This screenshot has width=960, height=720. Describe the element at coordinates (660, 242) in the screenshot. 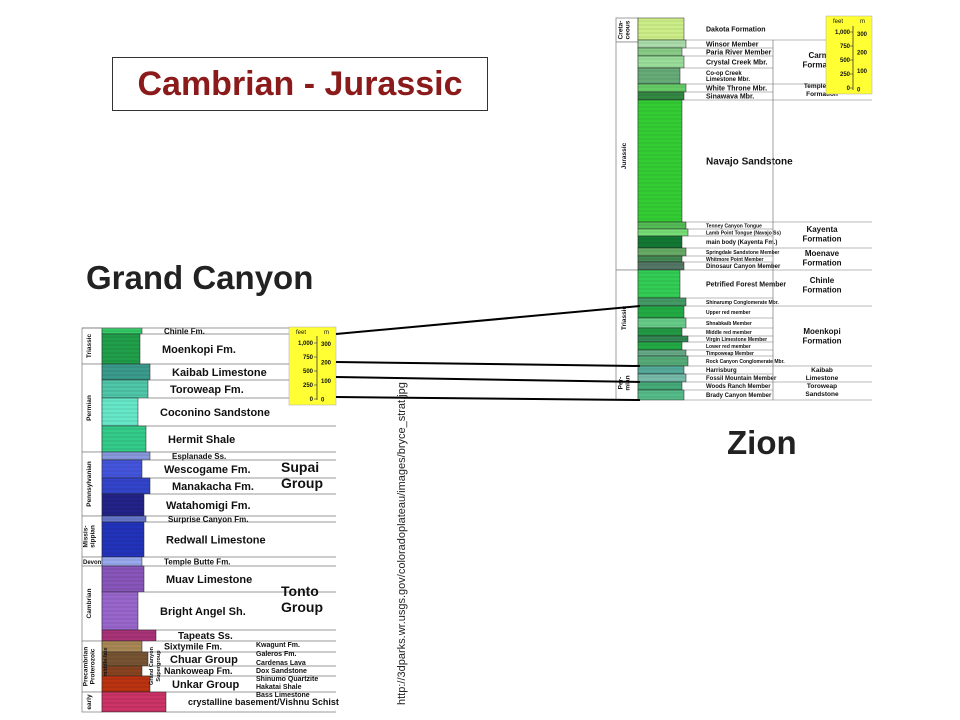

I see `zion-layer-main-body-kayenta-fm` at that location.